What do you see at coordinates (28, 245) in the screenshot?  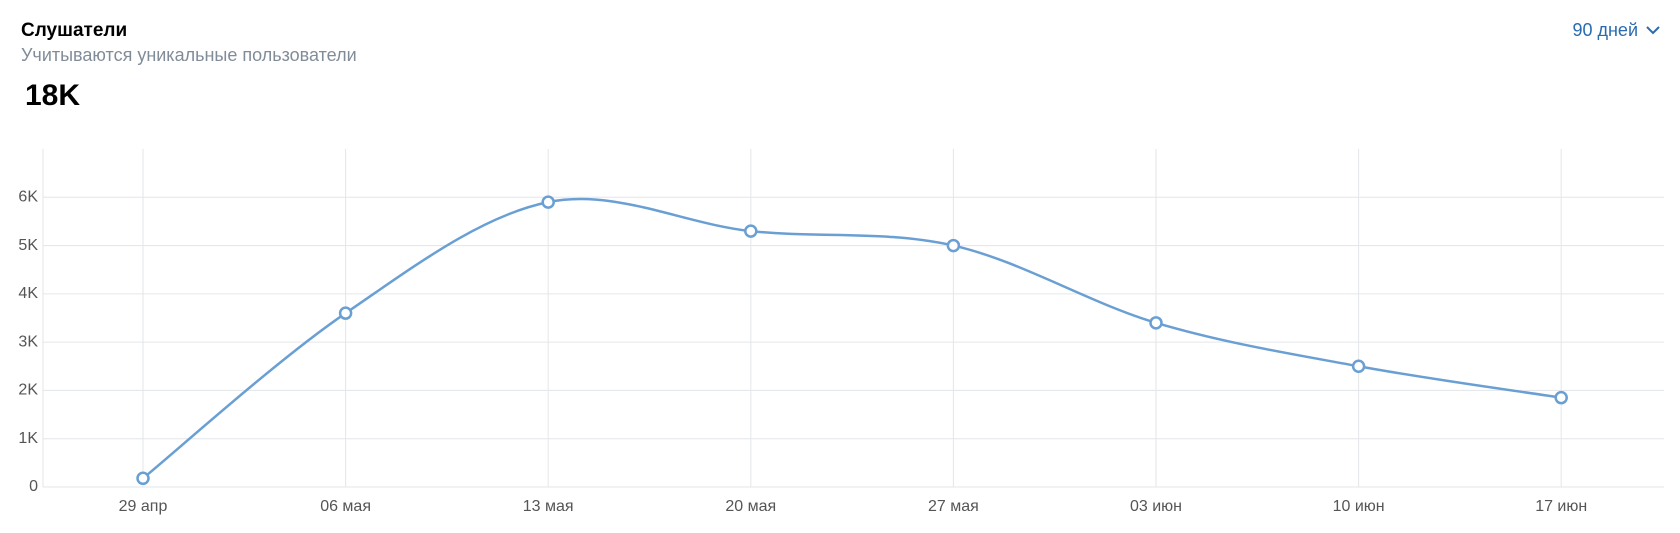 I see `y-tick-label: 5K` at bounding box center [28, 245].